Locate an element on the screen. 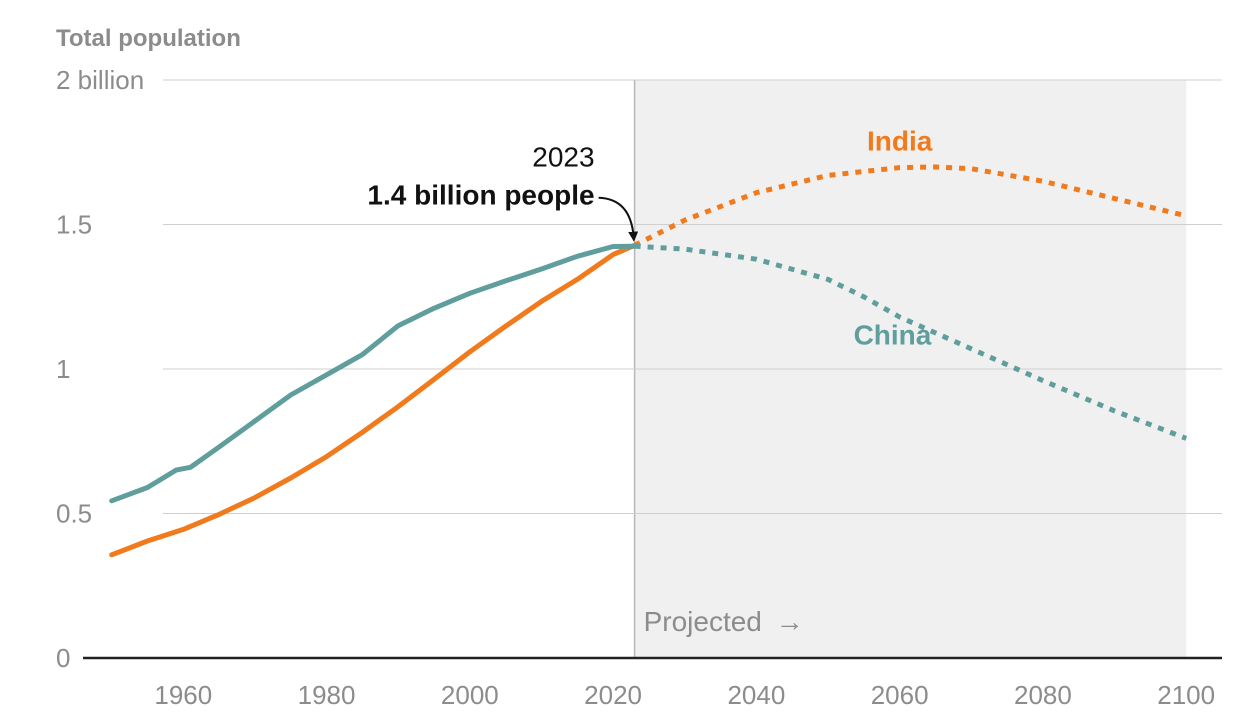  china-projection-line is located at coordinates (911, 342).